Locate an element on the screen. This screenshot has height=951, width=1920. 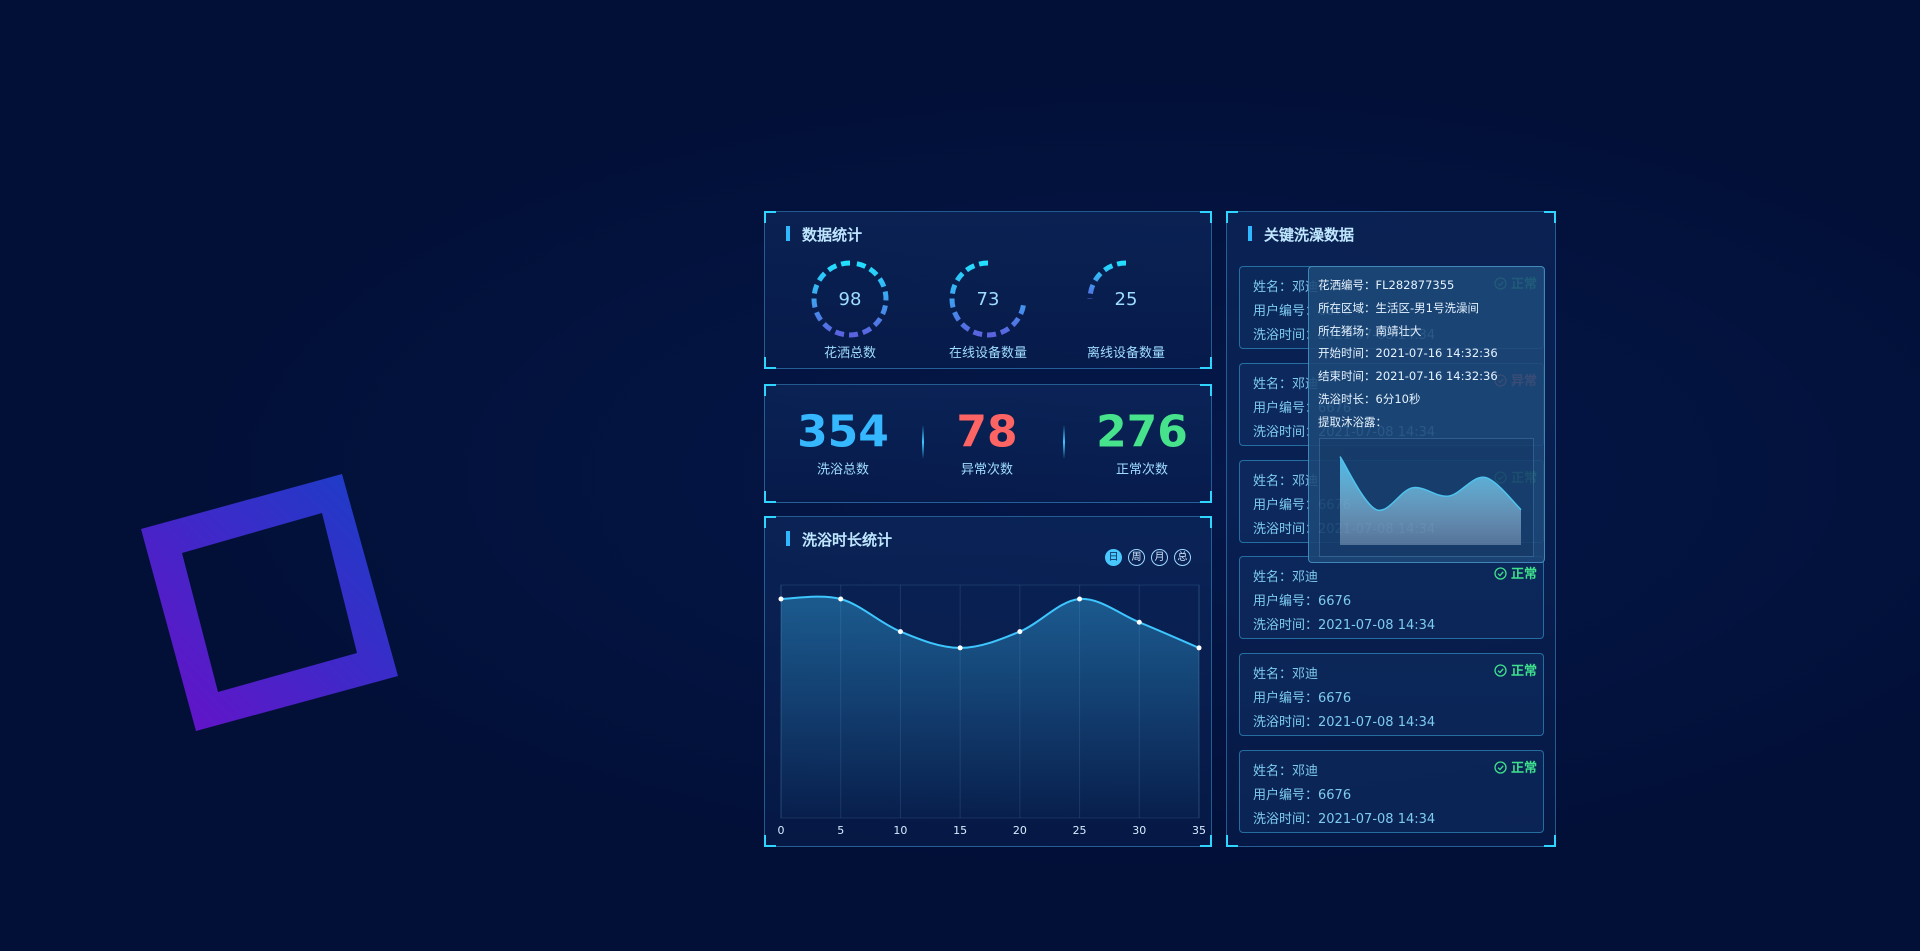
x-tick-label: 5 is located at coordinates (840, 830).